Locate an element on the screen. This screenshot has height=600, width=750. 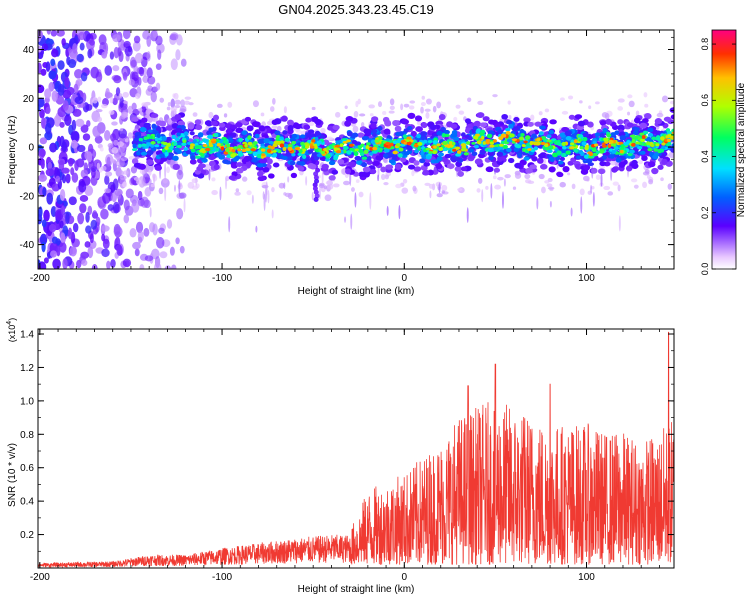
x-tick-label: 100 is located at coordinates (586, 577).